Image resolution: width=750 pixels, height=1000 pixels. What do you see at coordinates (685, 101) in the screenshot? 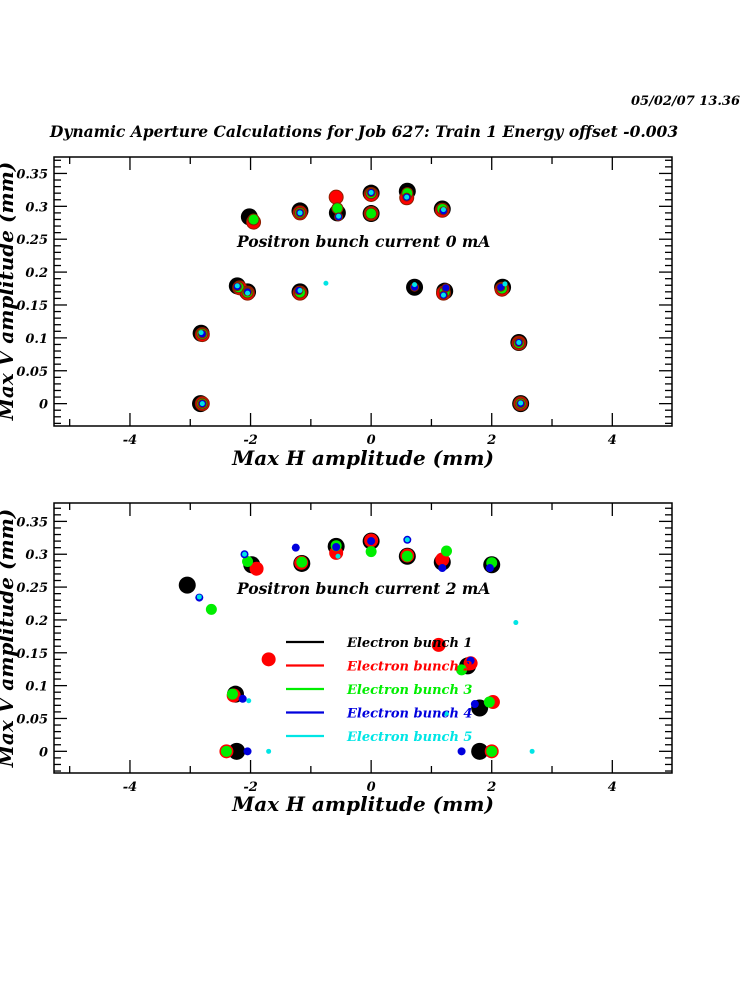
I see `timestamp: 05/02/07 13.36` at bounding box center [685, 101].